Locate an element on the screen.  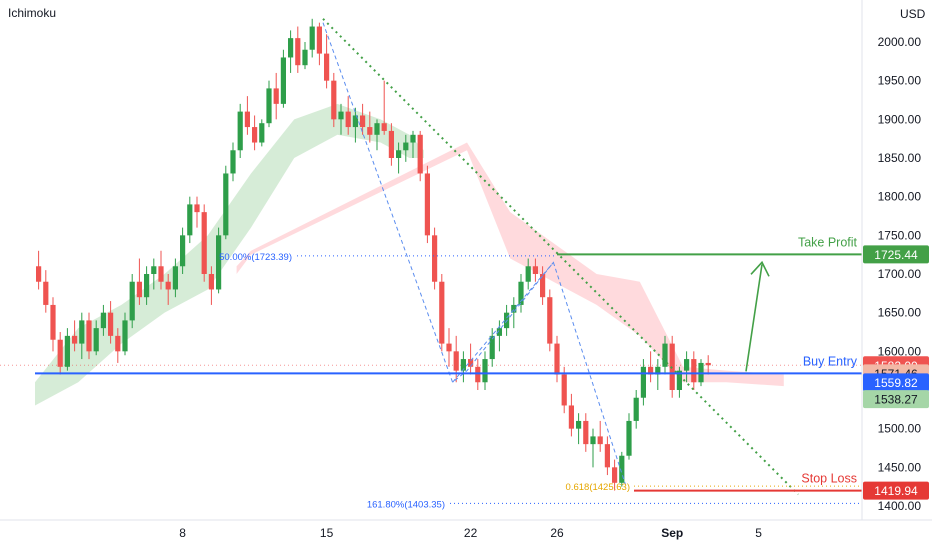
price-tag-1538: 1538.27 is located at coordinates (896, 400).